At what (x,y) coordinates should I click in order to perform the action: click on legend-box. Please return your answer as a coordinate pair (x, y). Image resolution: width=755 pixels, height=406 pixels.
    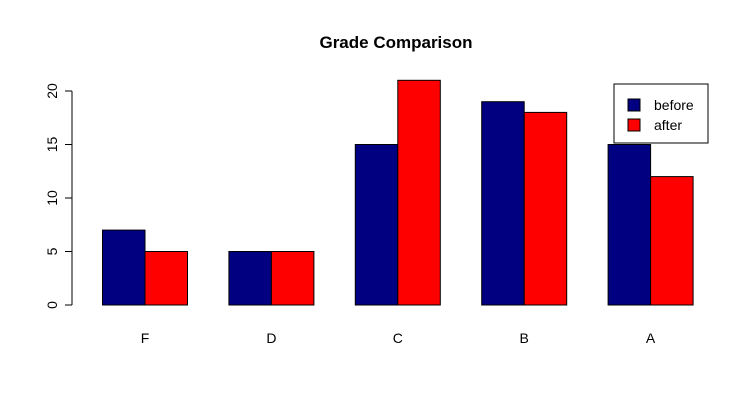
    Looking at the image, I should click on (661, 113).